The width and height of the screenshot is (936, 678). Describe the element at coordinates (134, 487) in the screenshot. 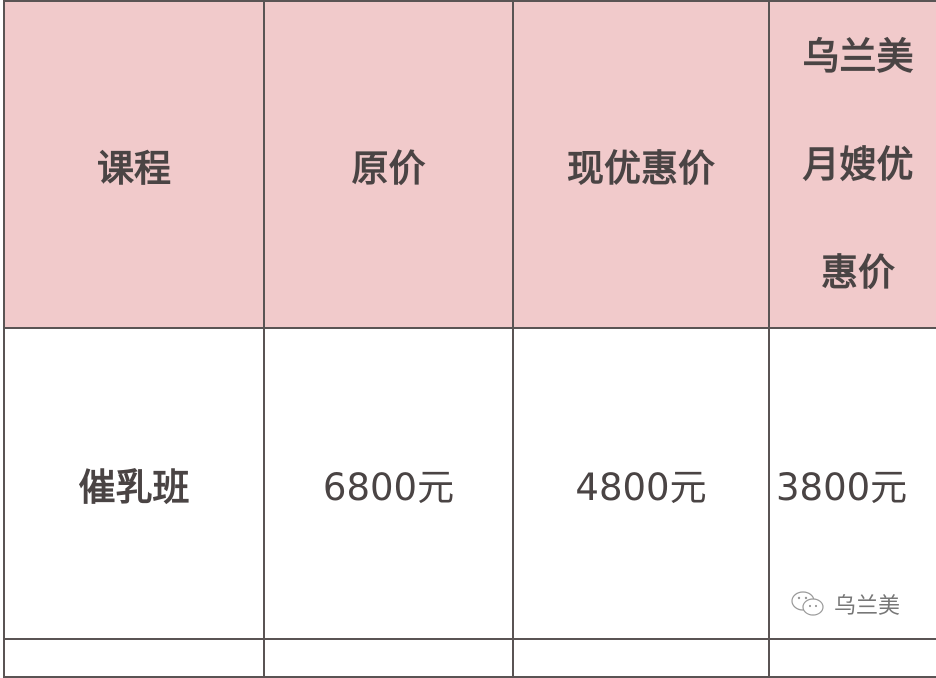

I see `cell-text: 催乳班` at that location.